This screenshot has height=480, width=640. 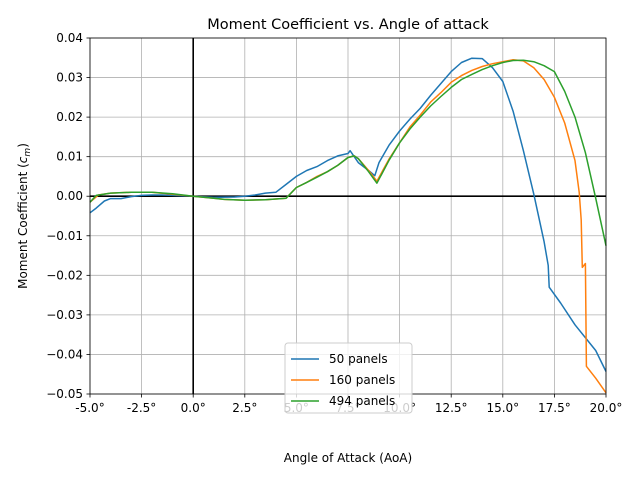 I want to click on x-tick-label: 20.0°, so click(x=606, y=408).